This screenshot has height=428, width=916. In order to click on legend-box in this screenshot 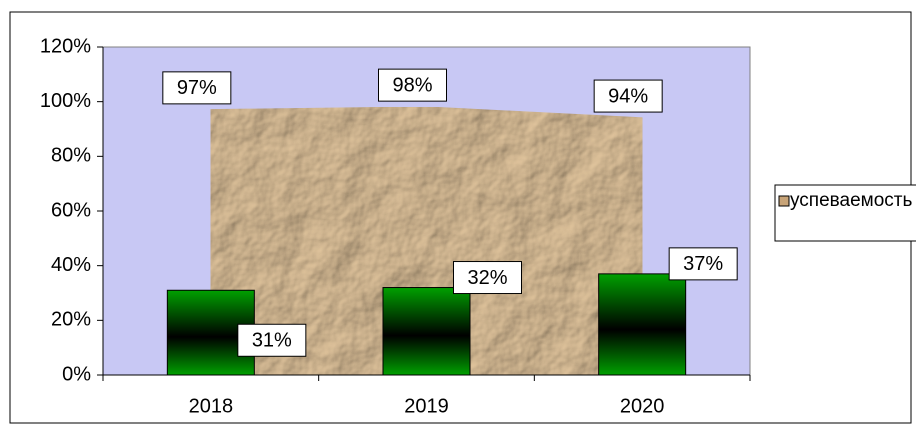, I will do `click(845, 213)`.